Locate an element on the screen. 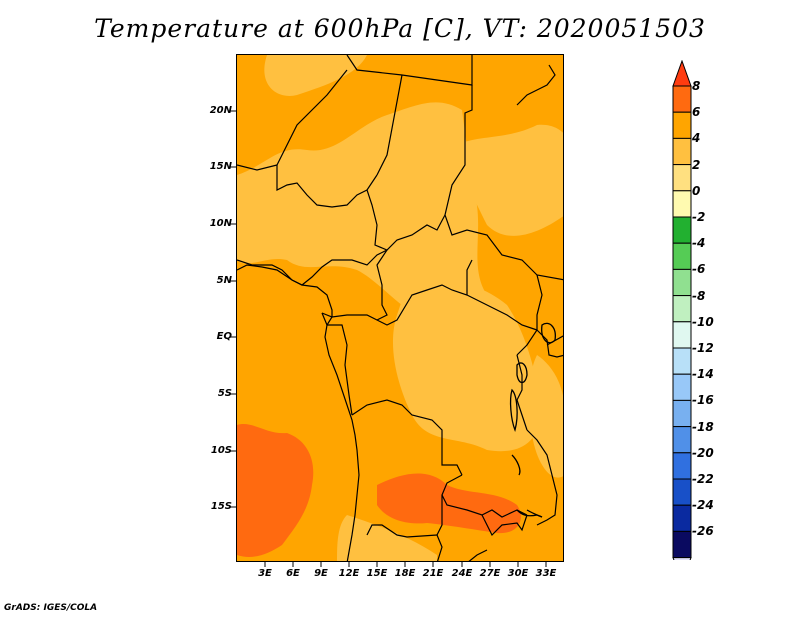 The width and height of the screenshot is (800, 618). lat-label: 15N is located at coordinates (220, 166).